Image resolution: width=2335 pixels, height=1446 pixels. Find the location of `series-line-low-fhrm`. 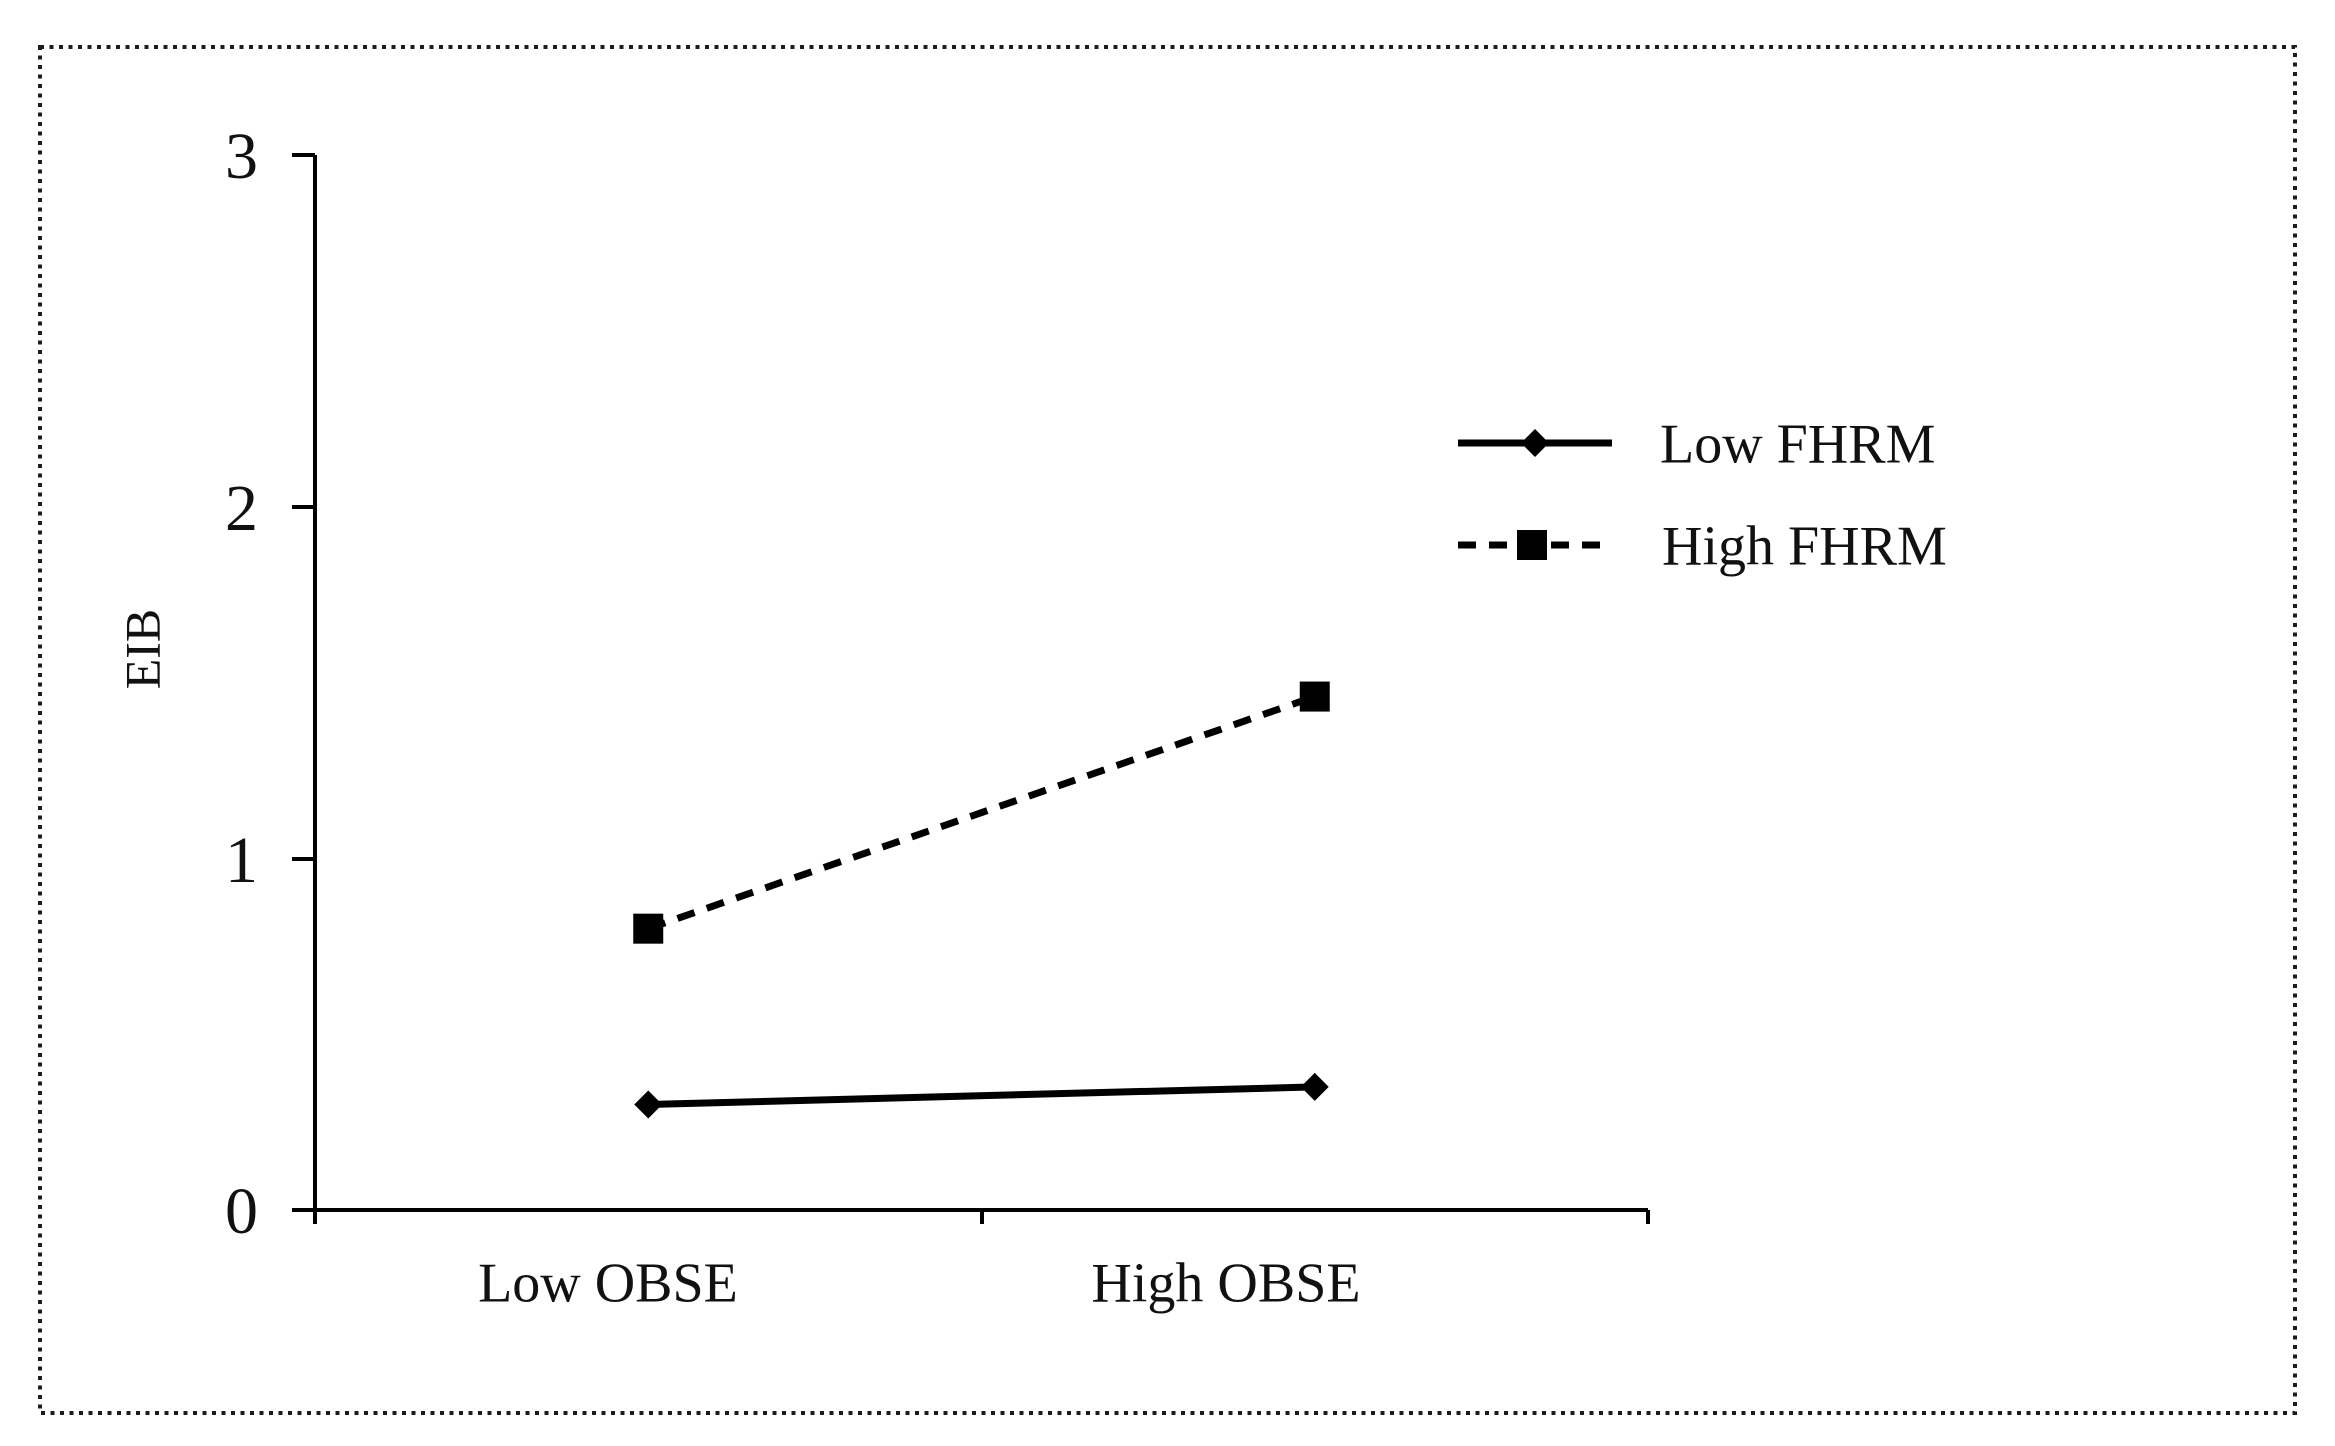

series-line-low-fhrm is located at coordinates (981, 1095).